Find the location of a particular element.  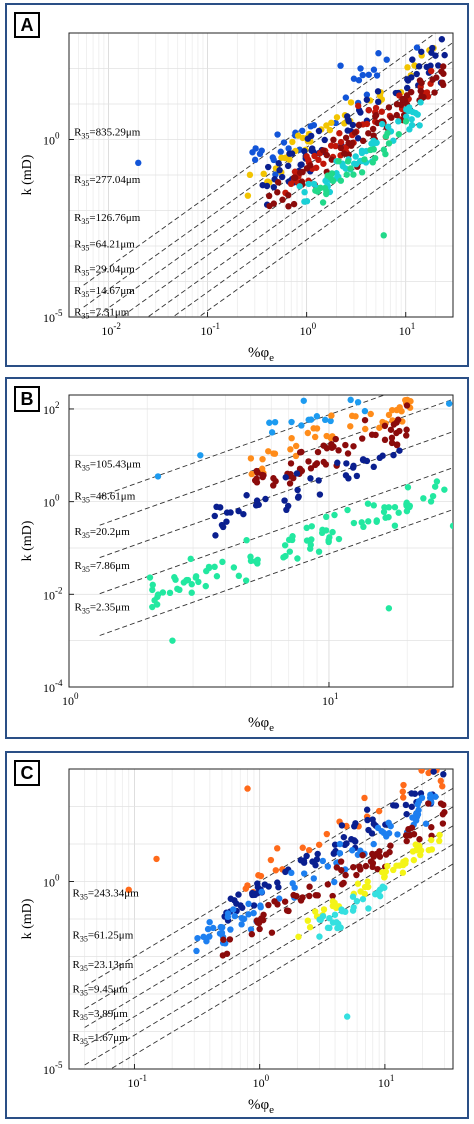

r35-label-5: R35=14.67μm is located at coordinates (104, 292).